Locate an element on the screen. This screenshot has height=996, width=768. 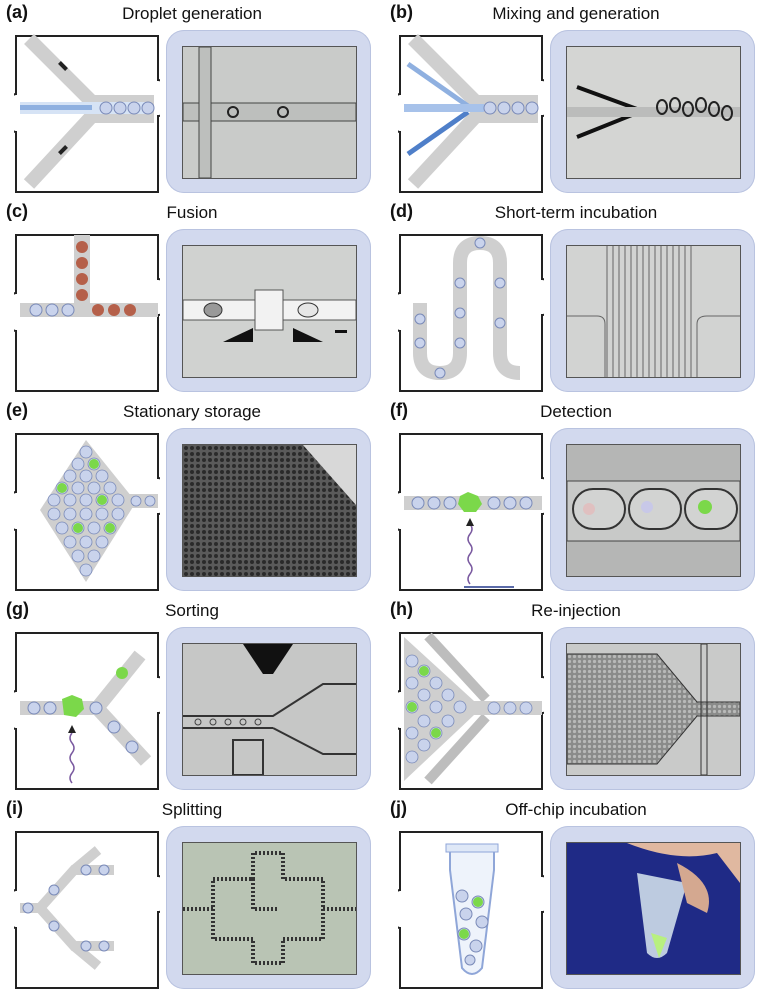
panel-d: (d) Short-term incubation is located at coordinates (576, 298).